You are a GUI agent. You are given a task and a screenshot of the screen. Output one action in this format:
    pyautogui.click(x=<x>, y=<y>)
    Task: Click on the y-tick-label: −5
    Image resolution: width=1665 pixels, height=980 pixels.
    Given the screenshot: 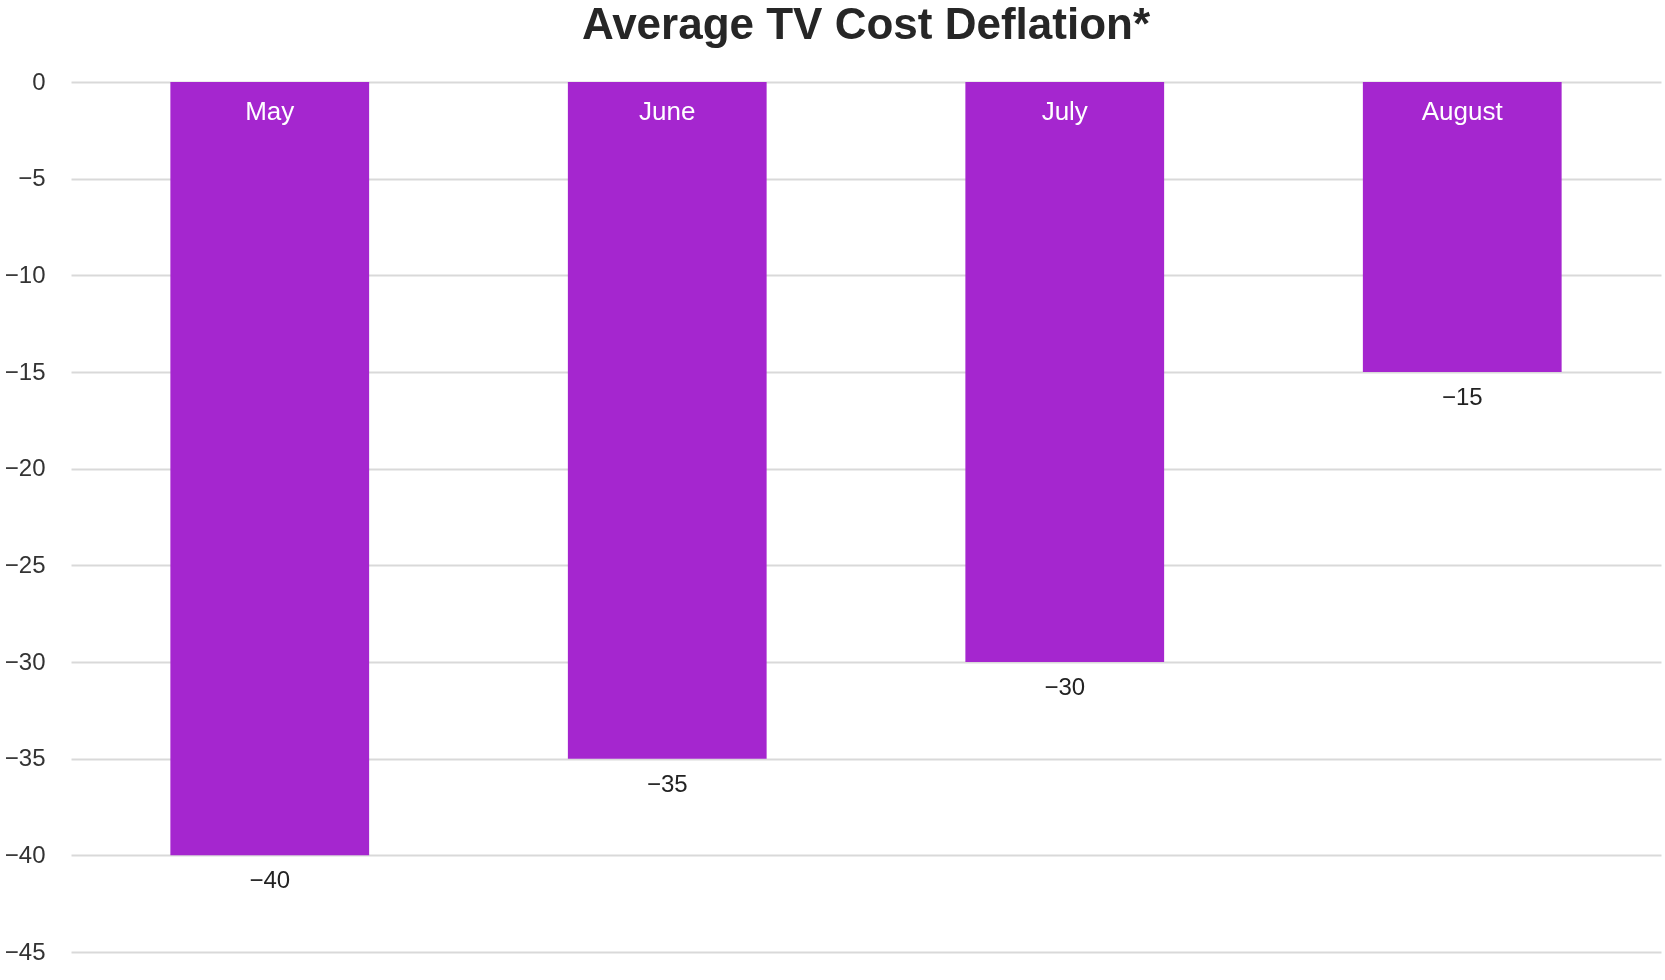 What is the action you would take?
    pyautogui.click(x=32, y=178)
    